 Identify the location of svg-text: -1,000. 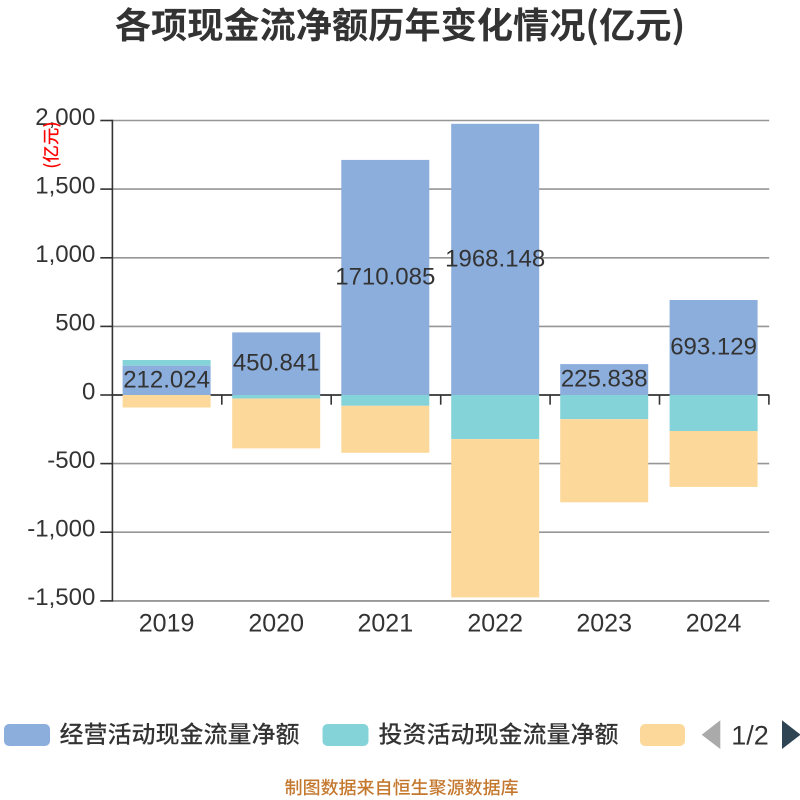
(61, 529).